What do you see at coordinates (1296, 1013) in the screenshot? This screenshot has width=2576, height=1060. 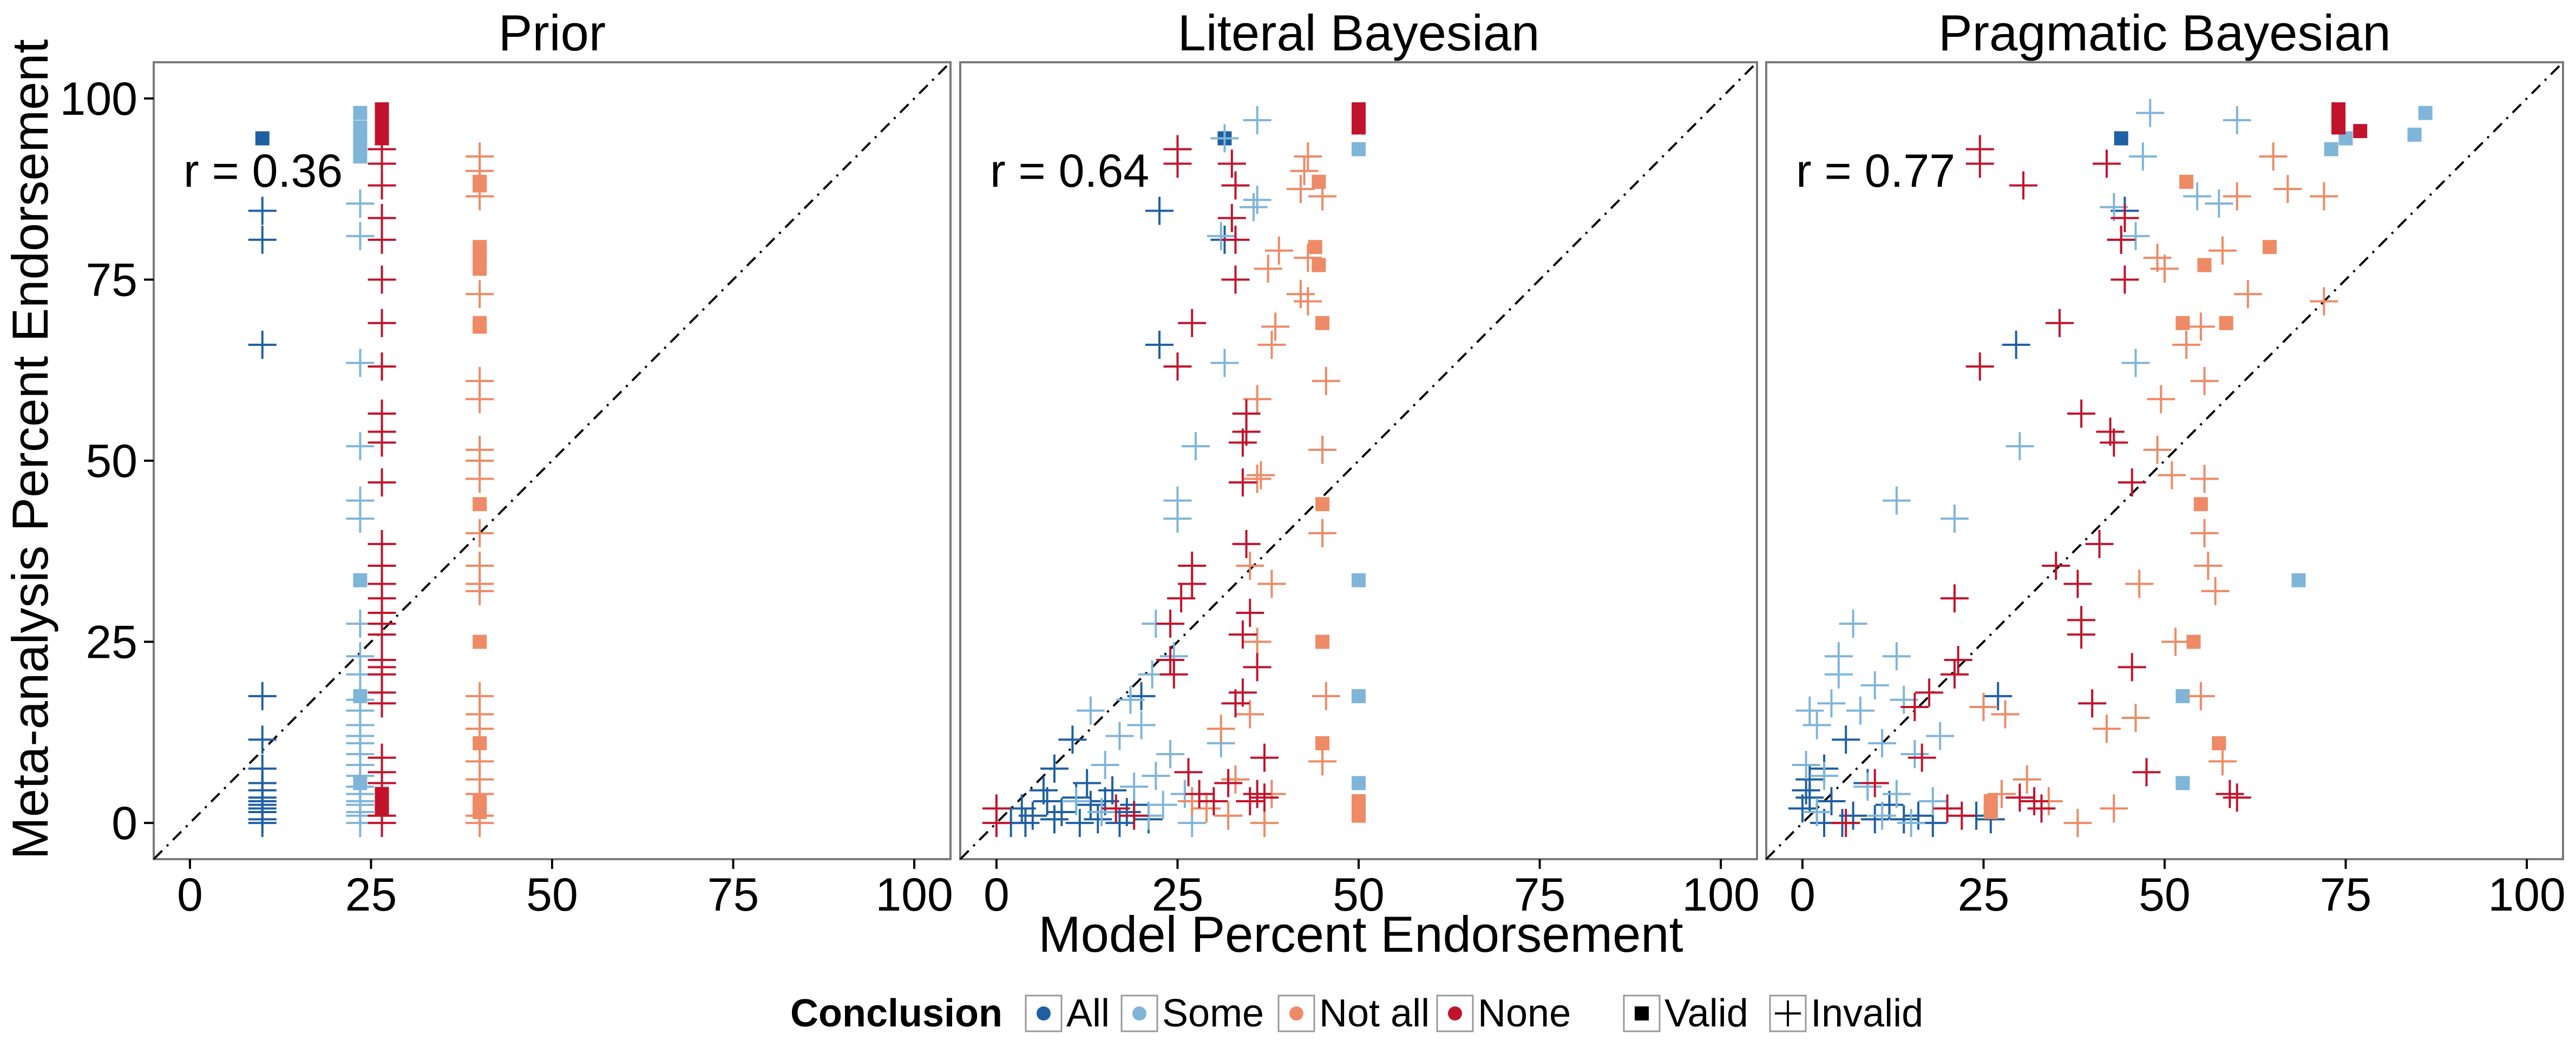 I see `legend-dot-not-all` at bounding box center [1296, 1013].